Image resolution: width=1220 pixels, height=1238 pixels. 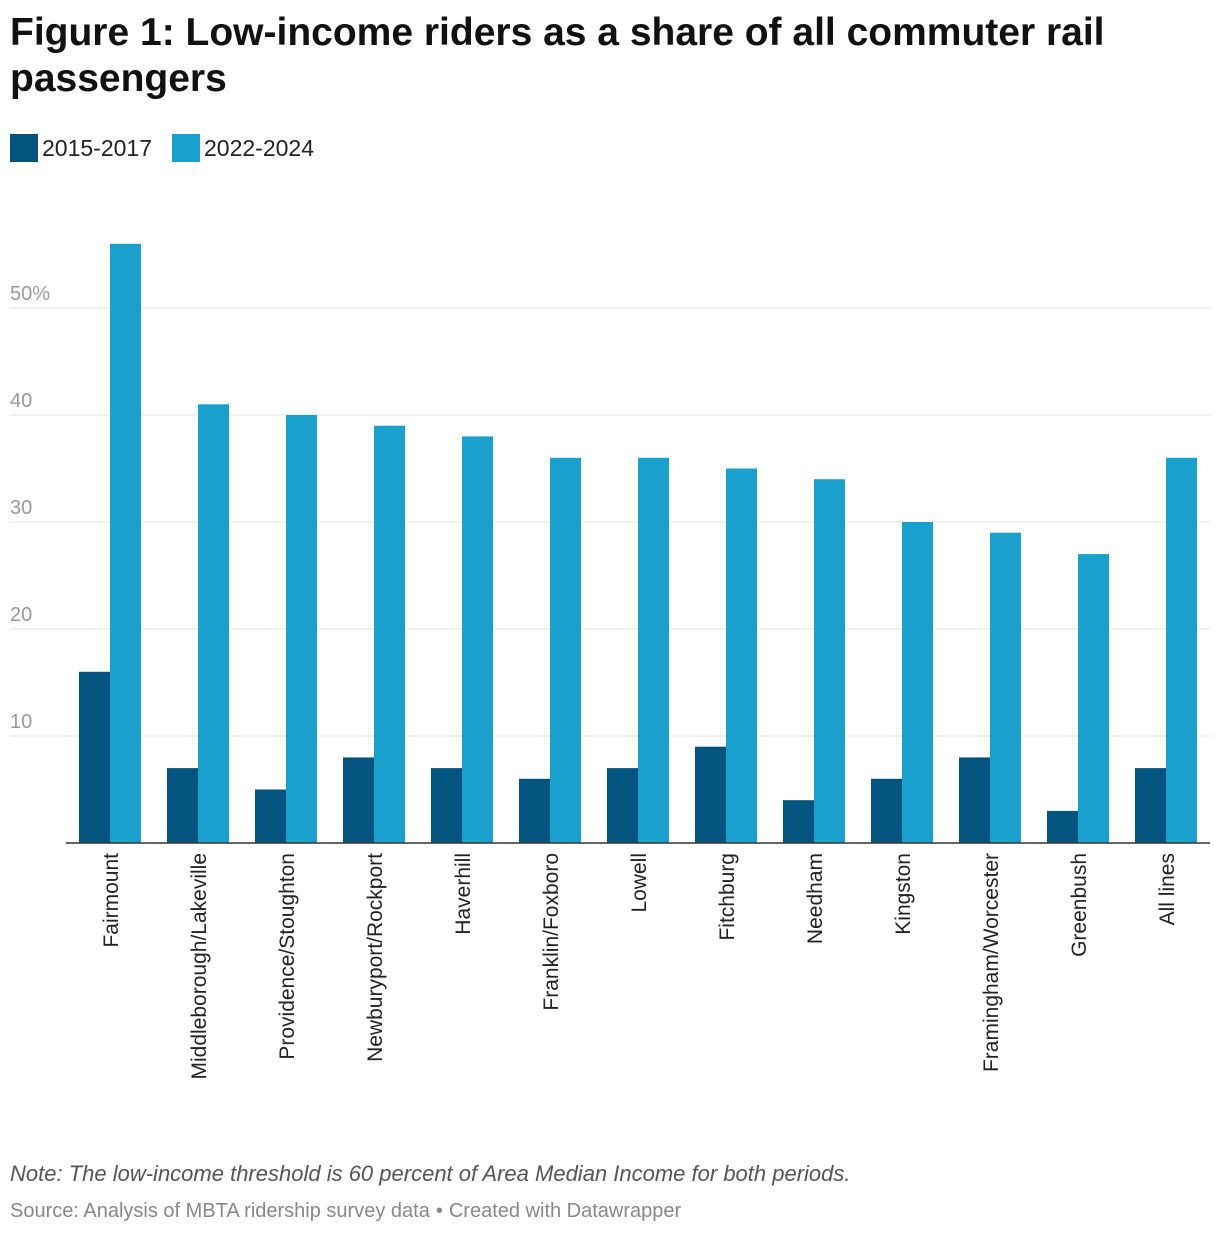 I want to click on legend: 2015-2017 2022-2024, so click(x=172, y=148).